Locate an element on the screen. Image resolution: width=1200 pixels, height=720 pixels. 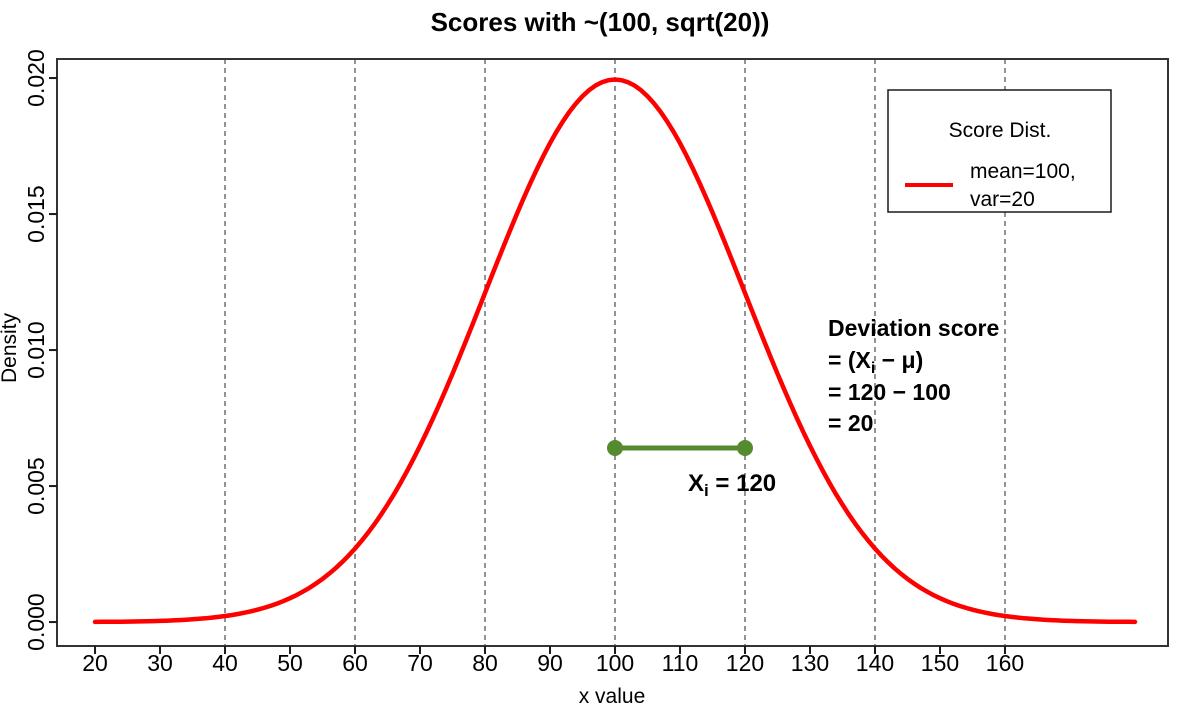
chart-title: Scores with ~(100, sqrt(20)) is located at coordinates (600, 22).